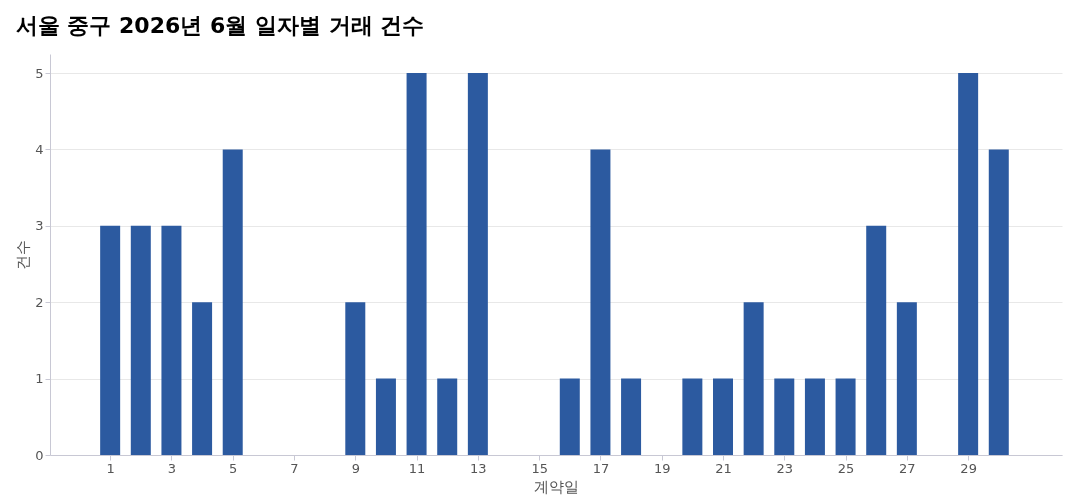  Describe the element at coordinates (39, 73) in the screenshot. I see `y-tick-label: 5` at that location.